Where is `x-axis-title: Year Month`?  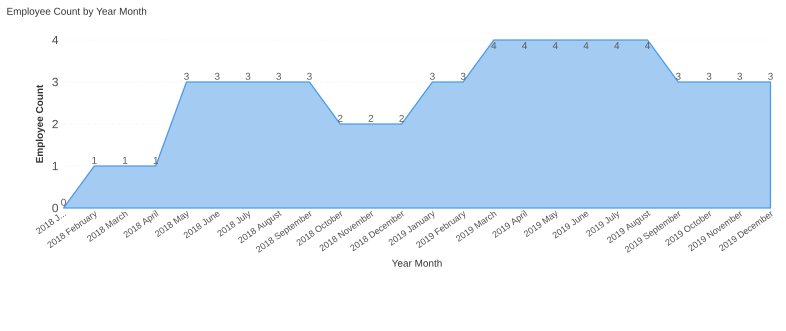
x-axis-title: Year Month is located at coordinates (417, 263).